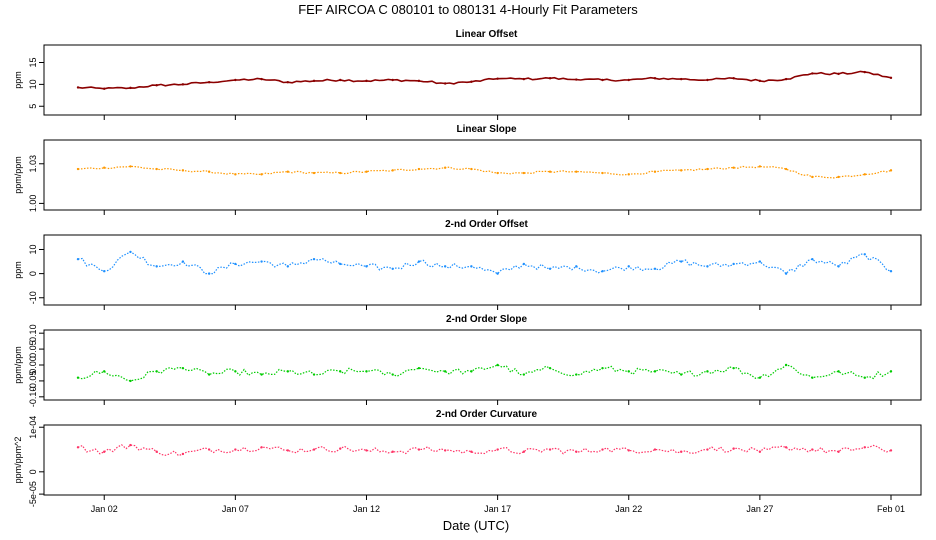  Describe the element at coordinates (33, 397) in the screenshot. I see `y-tick-label: -0.10` at that location.